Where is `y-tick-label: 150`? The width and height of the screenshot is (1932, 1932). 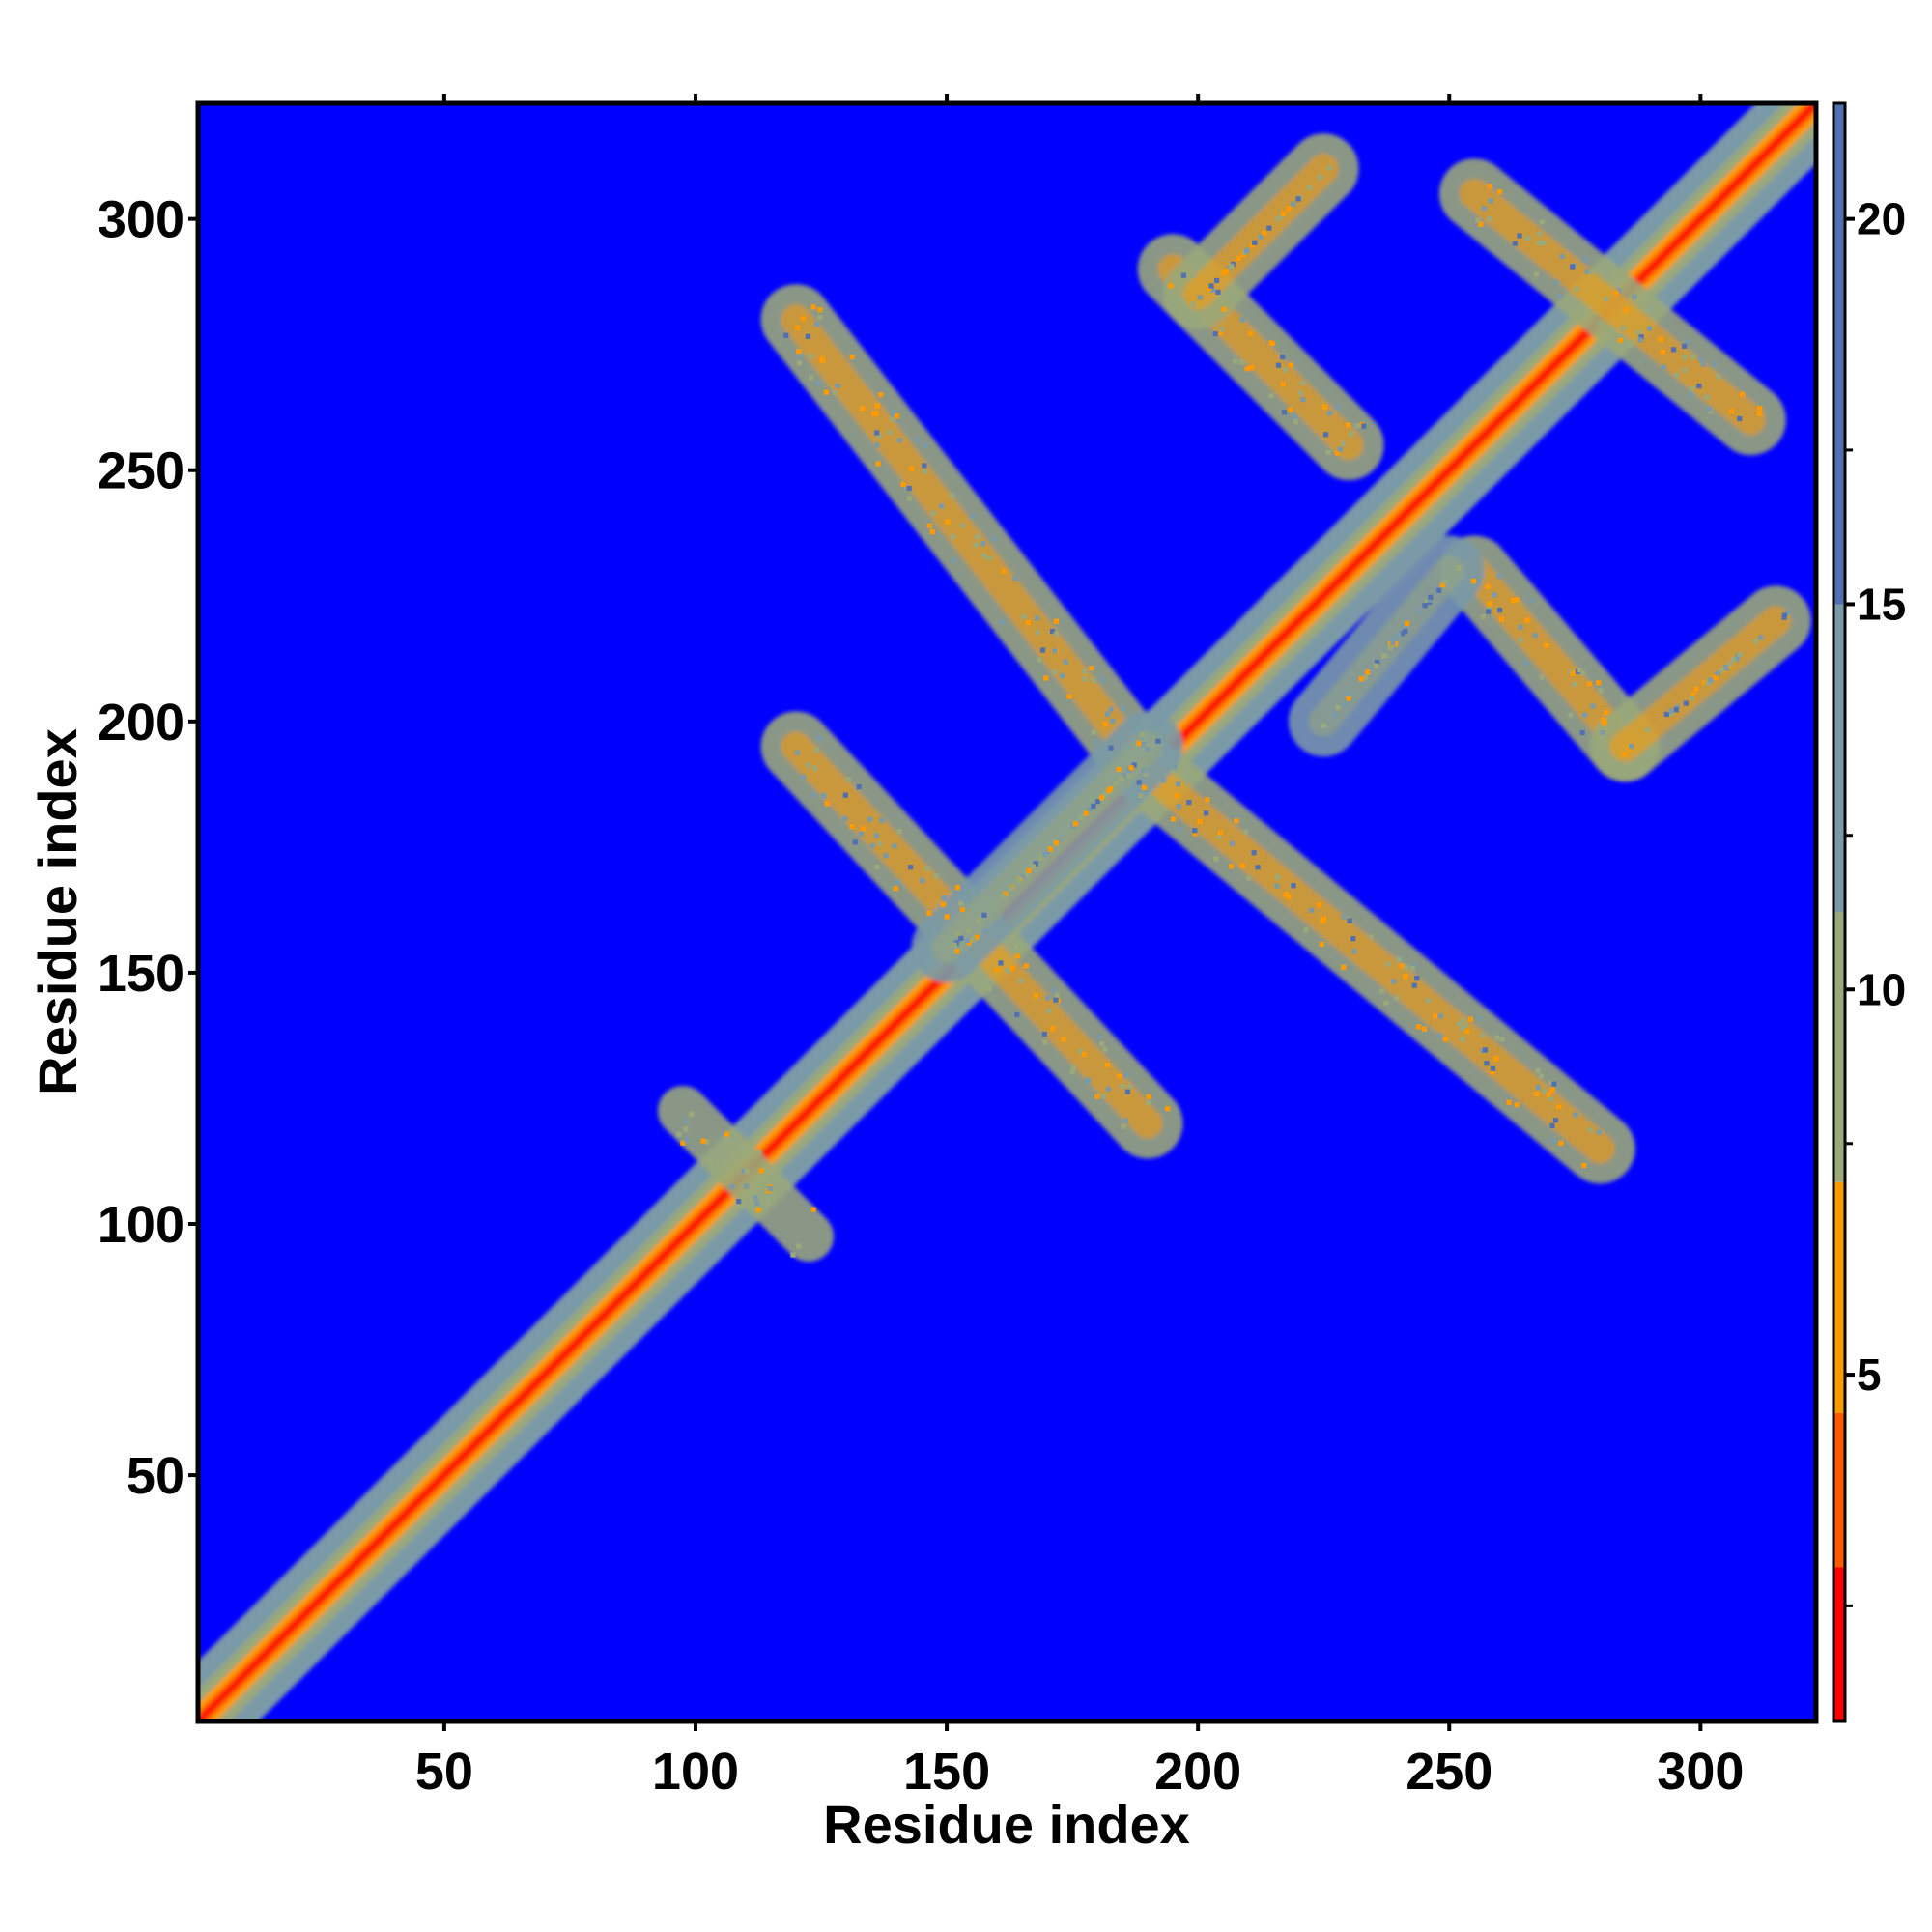
y-tick-label: 150 is located at coordinates (141, 974).